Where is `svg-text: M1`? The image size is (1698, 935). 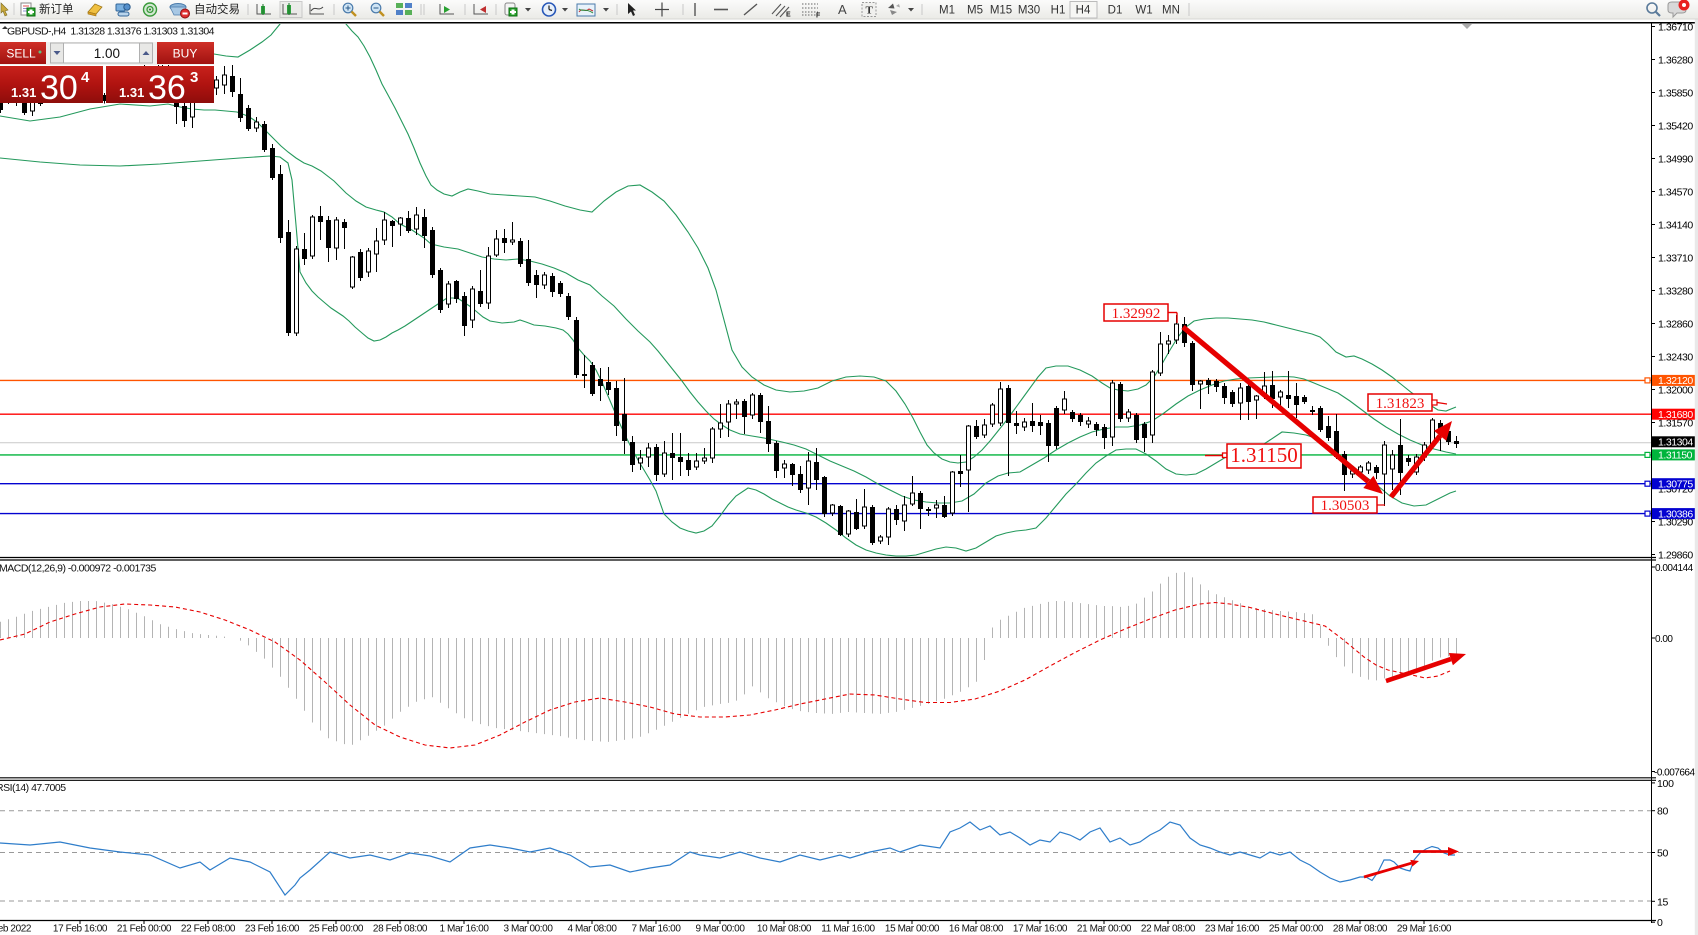 svg-text: M1 is located at coordinates (947, 11).